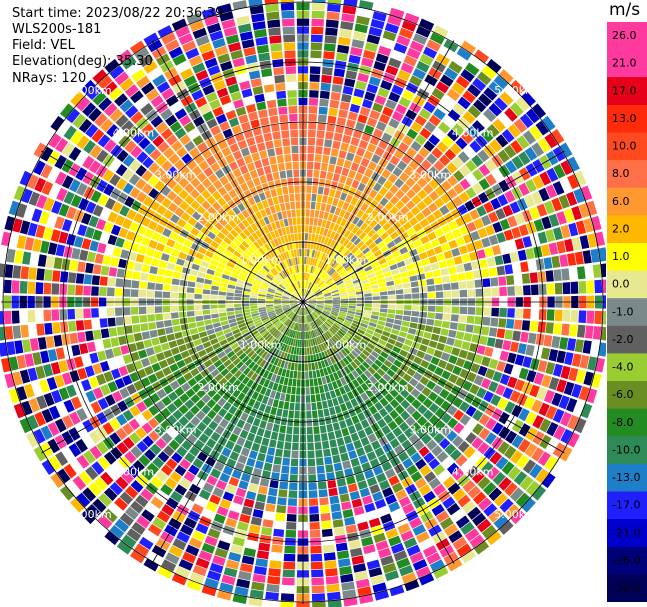  What do you see at coordinates (627, 505) in the screenshot?
I see `colorbar-swatch` at bounding box center [627, 505].